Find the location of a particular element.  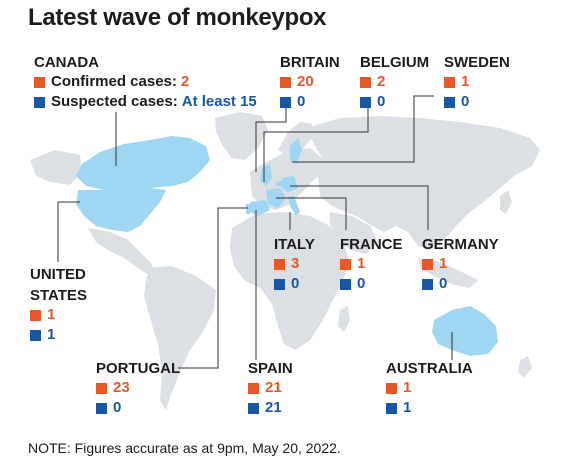

confirmed-row: 21 is located at coordinates (270, 388).